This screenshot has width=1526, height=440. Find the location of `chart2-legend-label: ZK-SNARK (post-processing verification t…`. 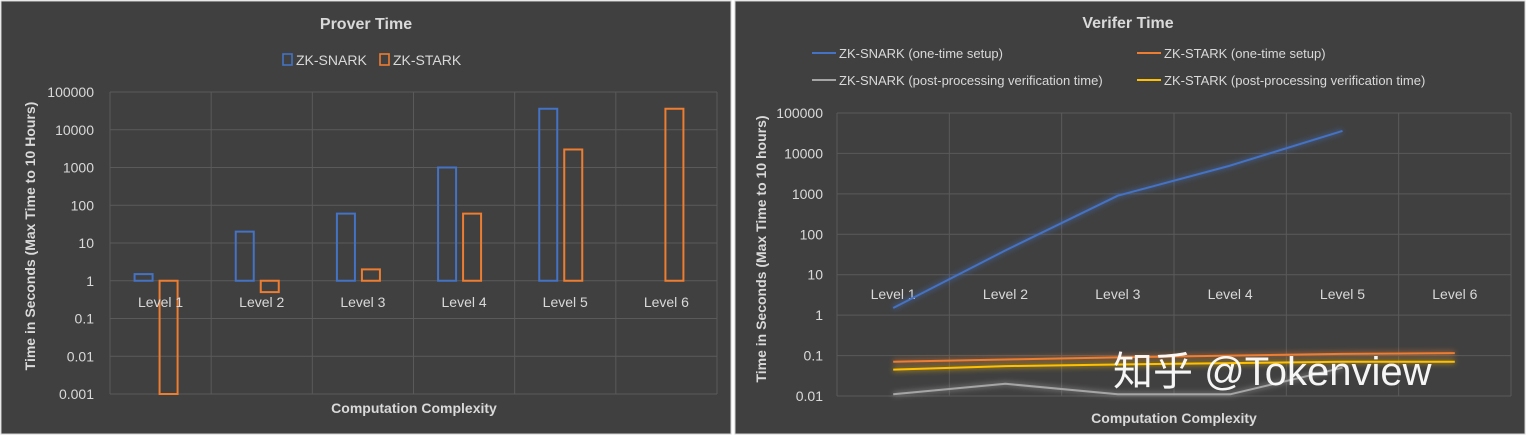

chart2-legend-label: ZK-SNARK (post-processing verification t… is located at coordinates (971, 80).